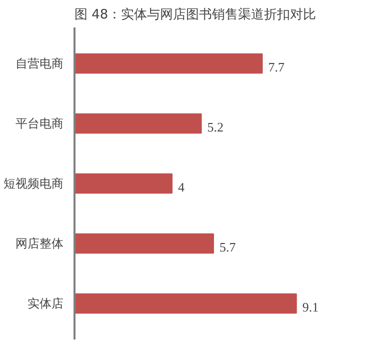 This screenshot has height=346, width=370. Describe the element at coordinates (195, 14) in the screenshot. I see `chart-title: 图 48：实体与网店图书销售渠道折扣对比` at that location.